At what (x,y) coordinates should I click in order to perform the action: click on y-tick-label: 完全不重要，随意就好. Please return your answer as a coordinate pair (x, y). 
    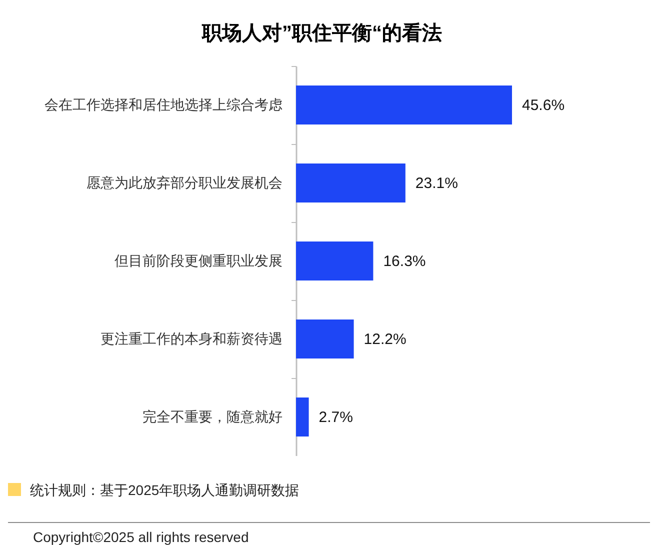
    Looking at the image, I should click on (212, 416).